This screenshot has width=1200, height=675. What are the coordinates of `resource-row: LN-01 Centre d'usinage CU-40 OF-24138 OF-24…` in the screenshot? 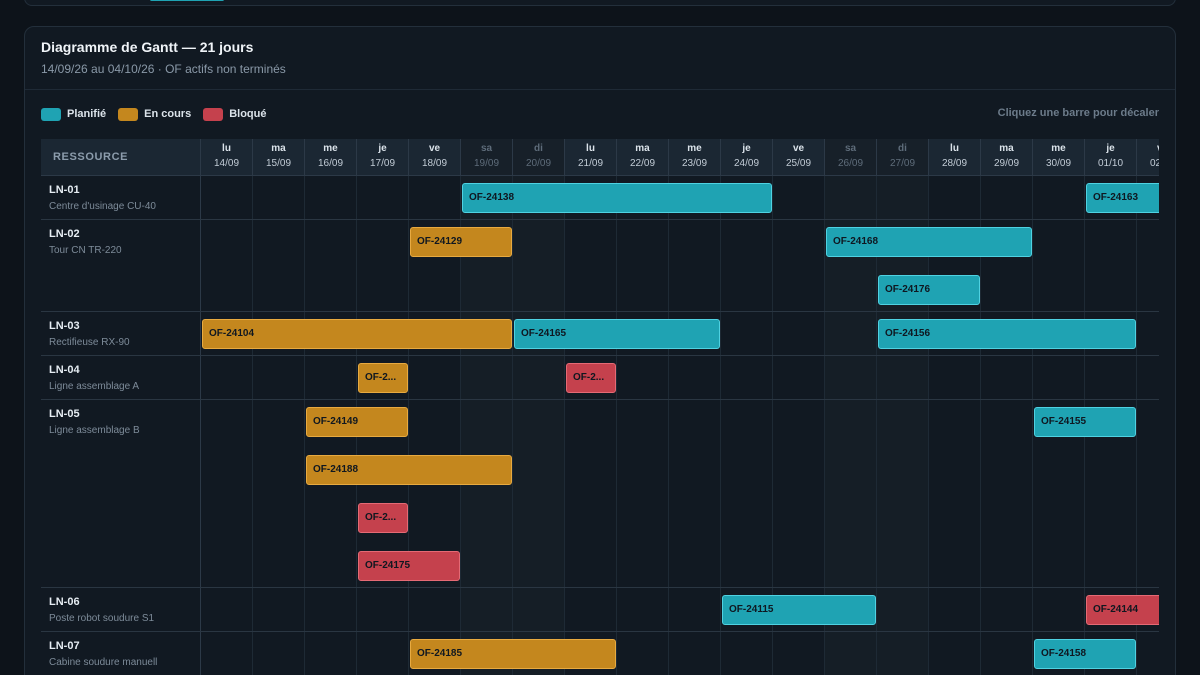 It's located at (600, 198).